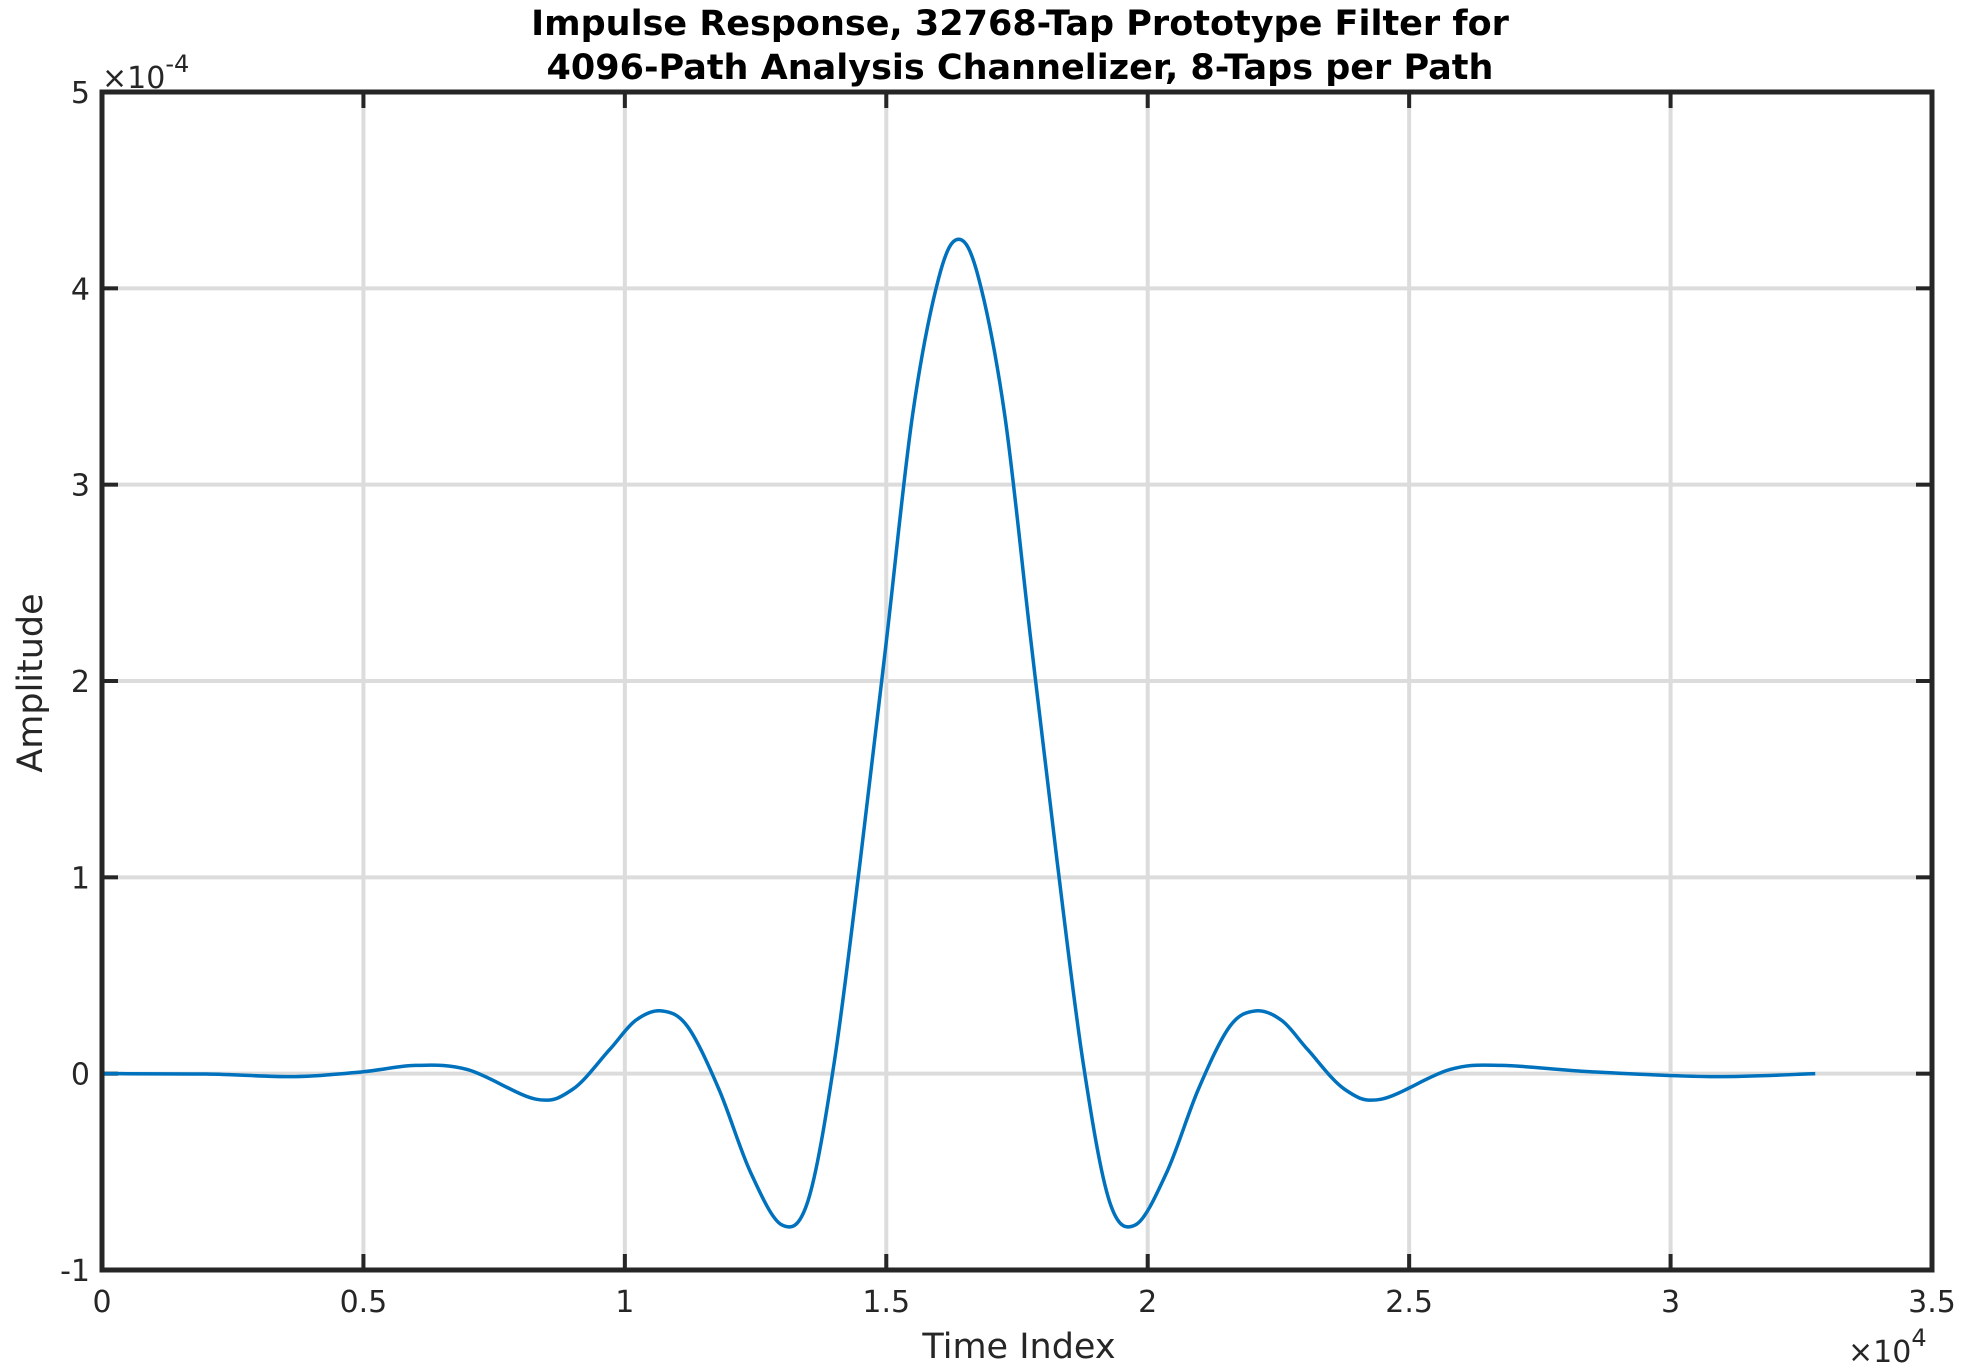 The width and height of the screenshot is (1966, 1366). I want to click on y-tick-label: 0, so click(80, 1075).